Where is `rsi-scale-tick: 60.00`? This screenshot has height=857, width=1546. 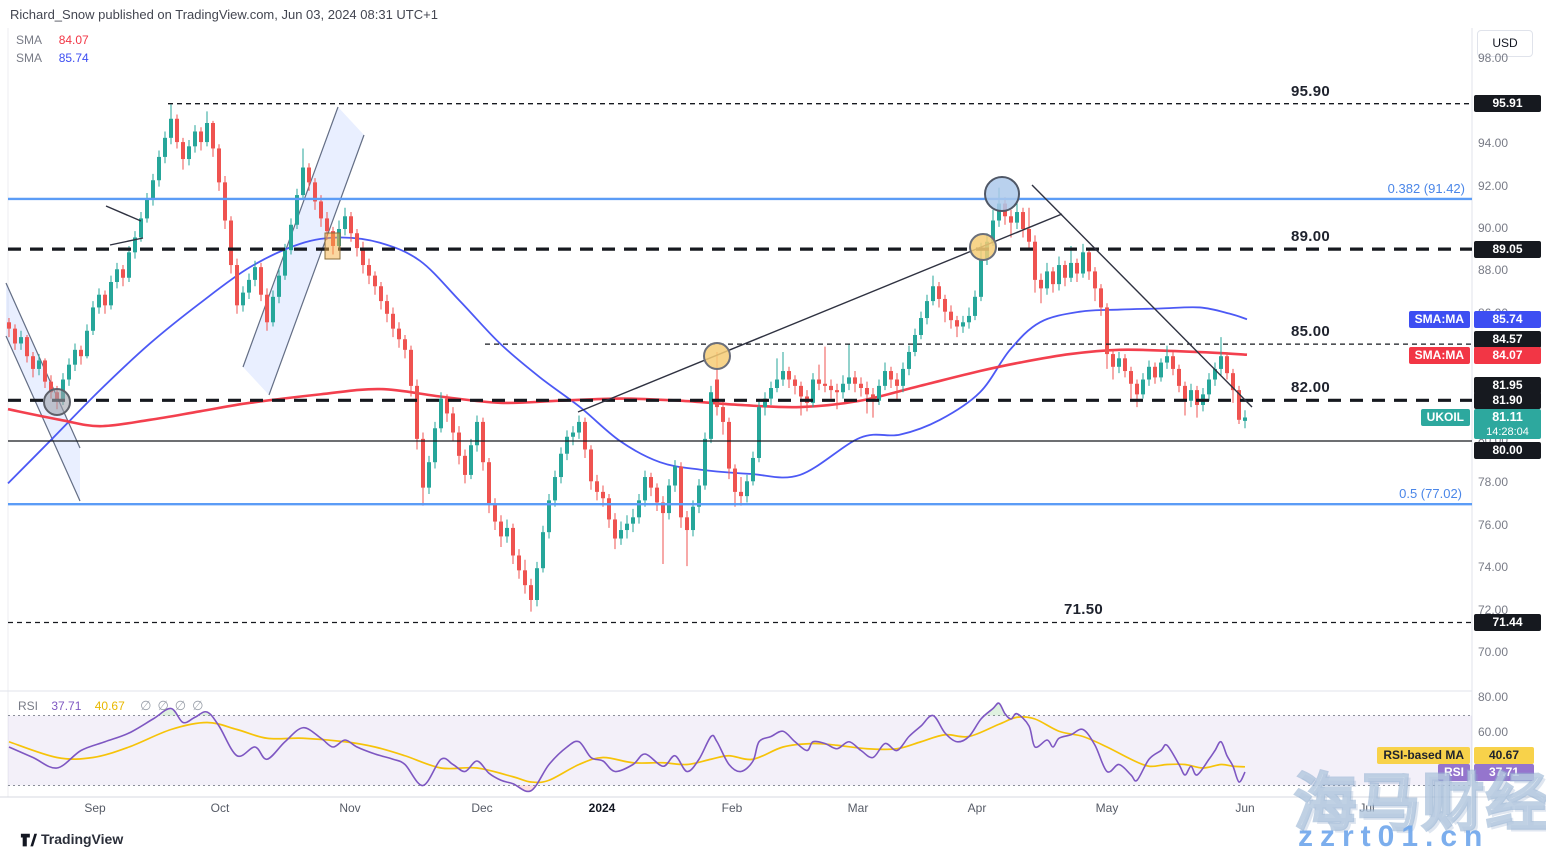
rsi-scale-tick: 60.00 is located at coordinates (1493, 732).